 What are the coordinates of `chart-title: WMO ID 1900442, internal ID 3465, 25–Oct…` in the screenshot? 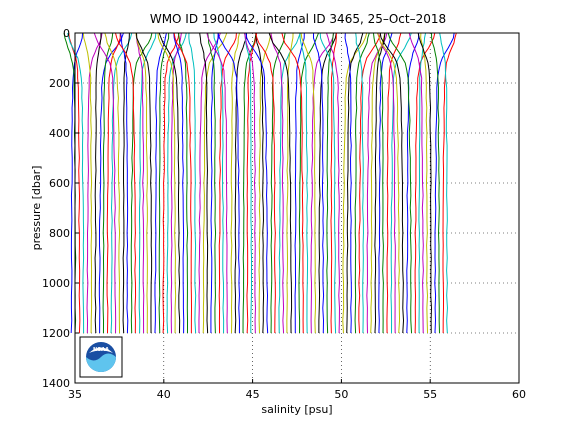 It's located at (298, 19).